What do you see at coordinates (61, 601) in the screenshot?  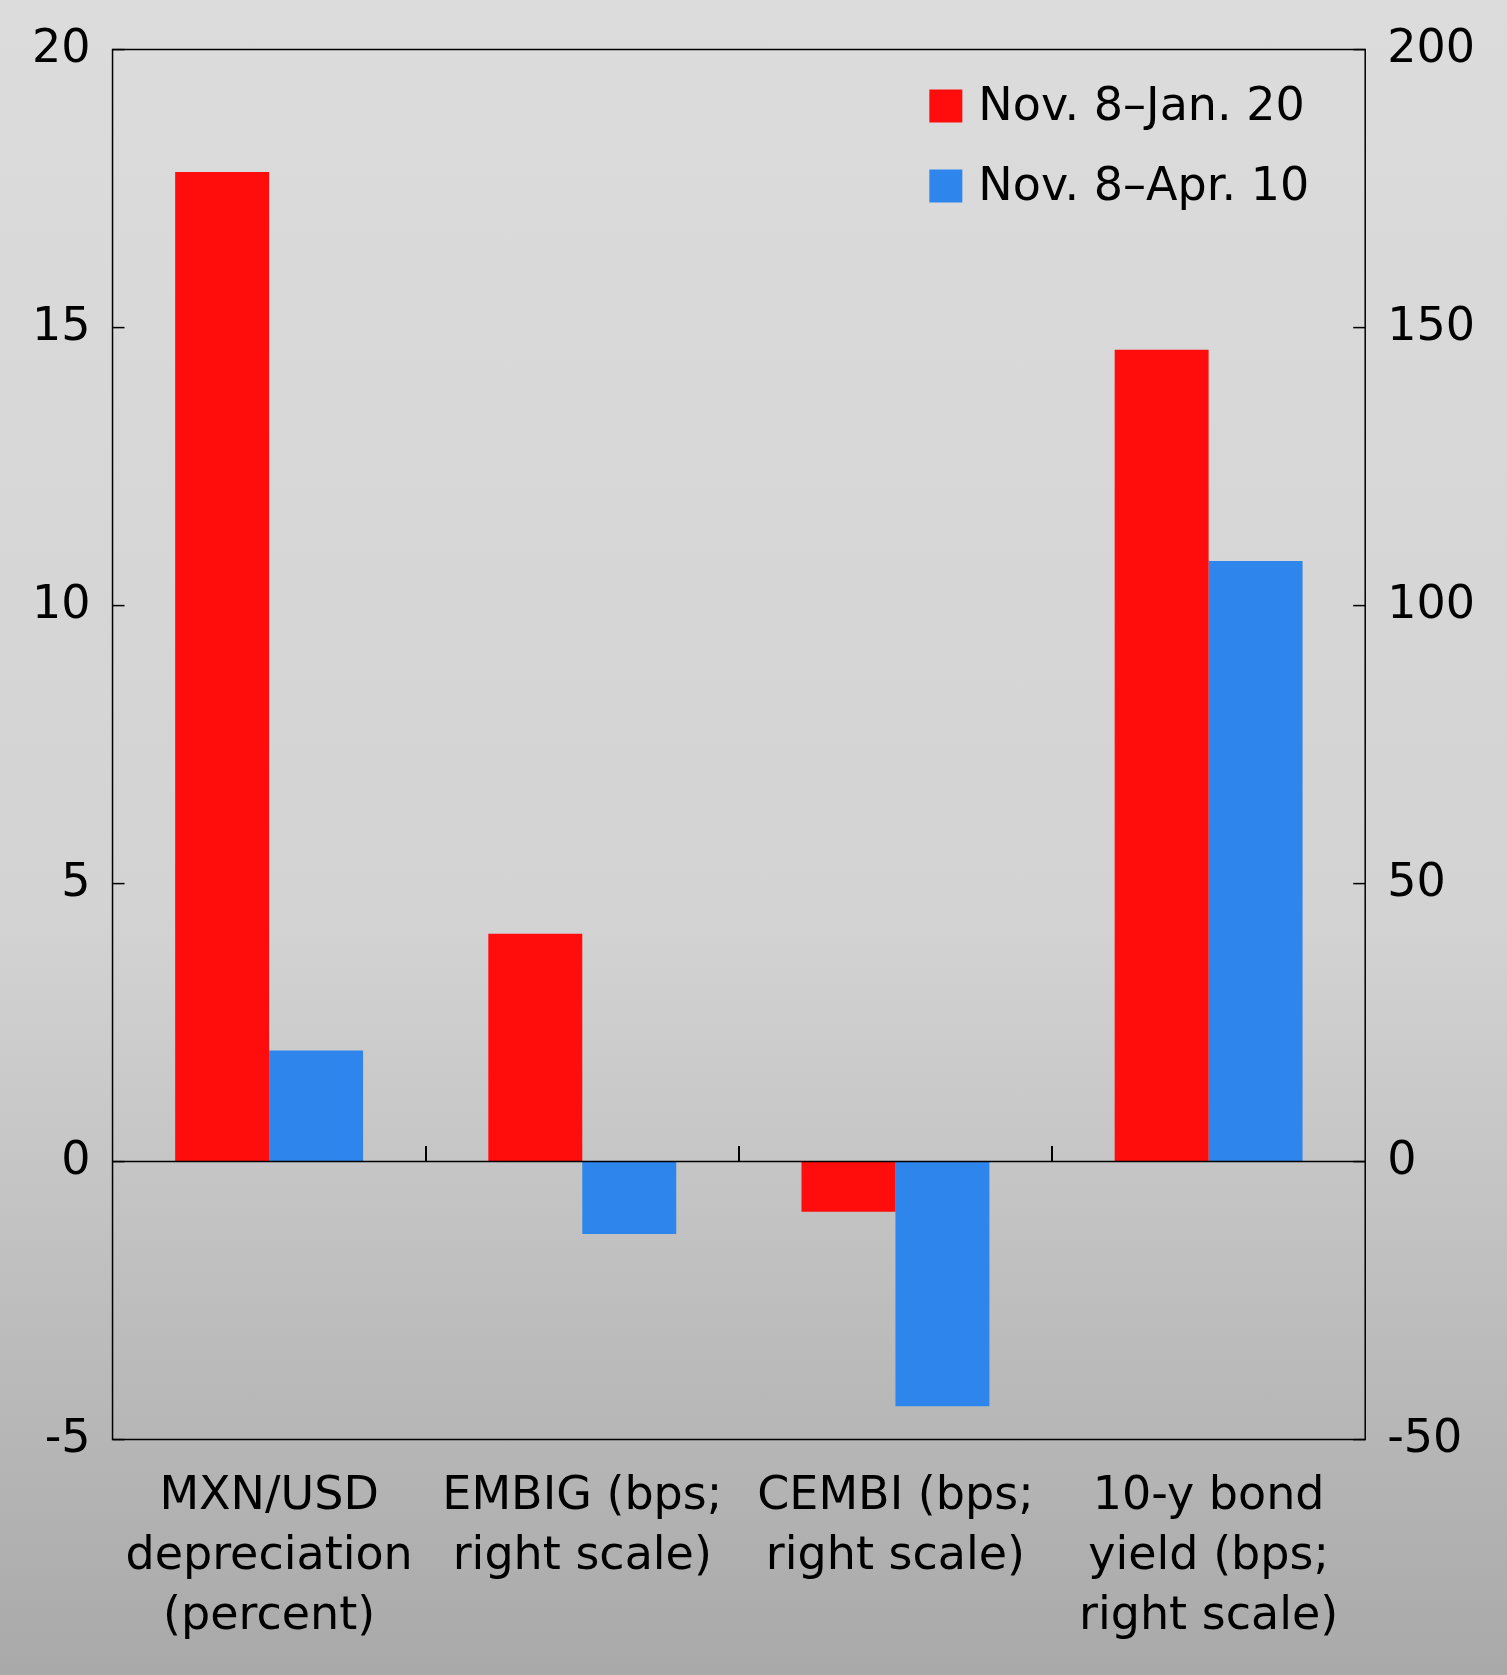 I see `y-tick-label: 10` at bounding box center [61, 601].